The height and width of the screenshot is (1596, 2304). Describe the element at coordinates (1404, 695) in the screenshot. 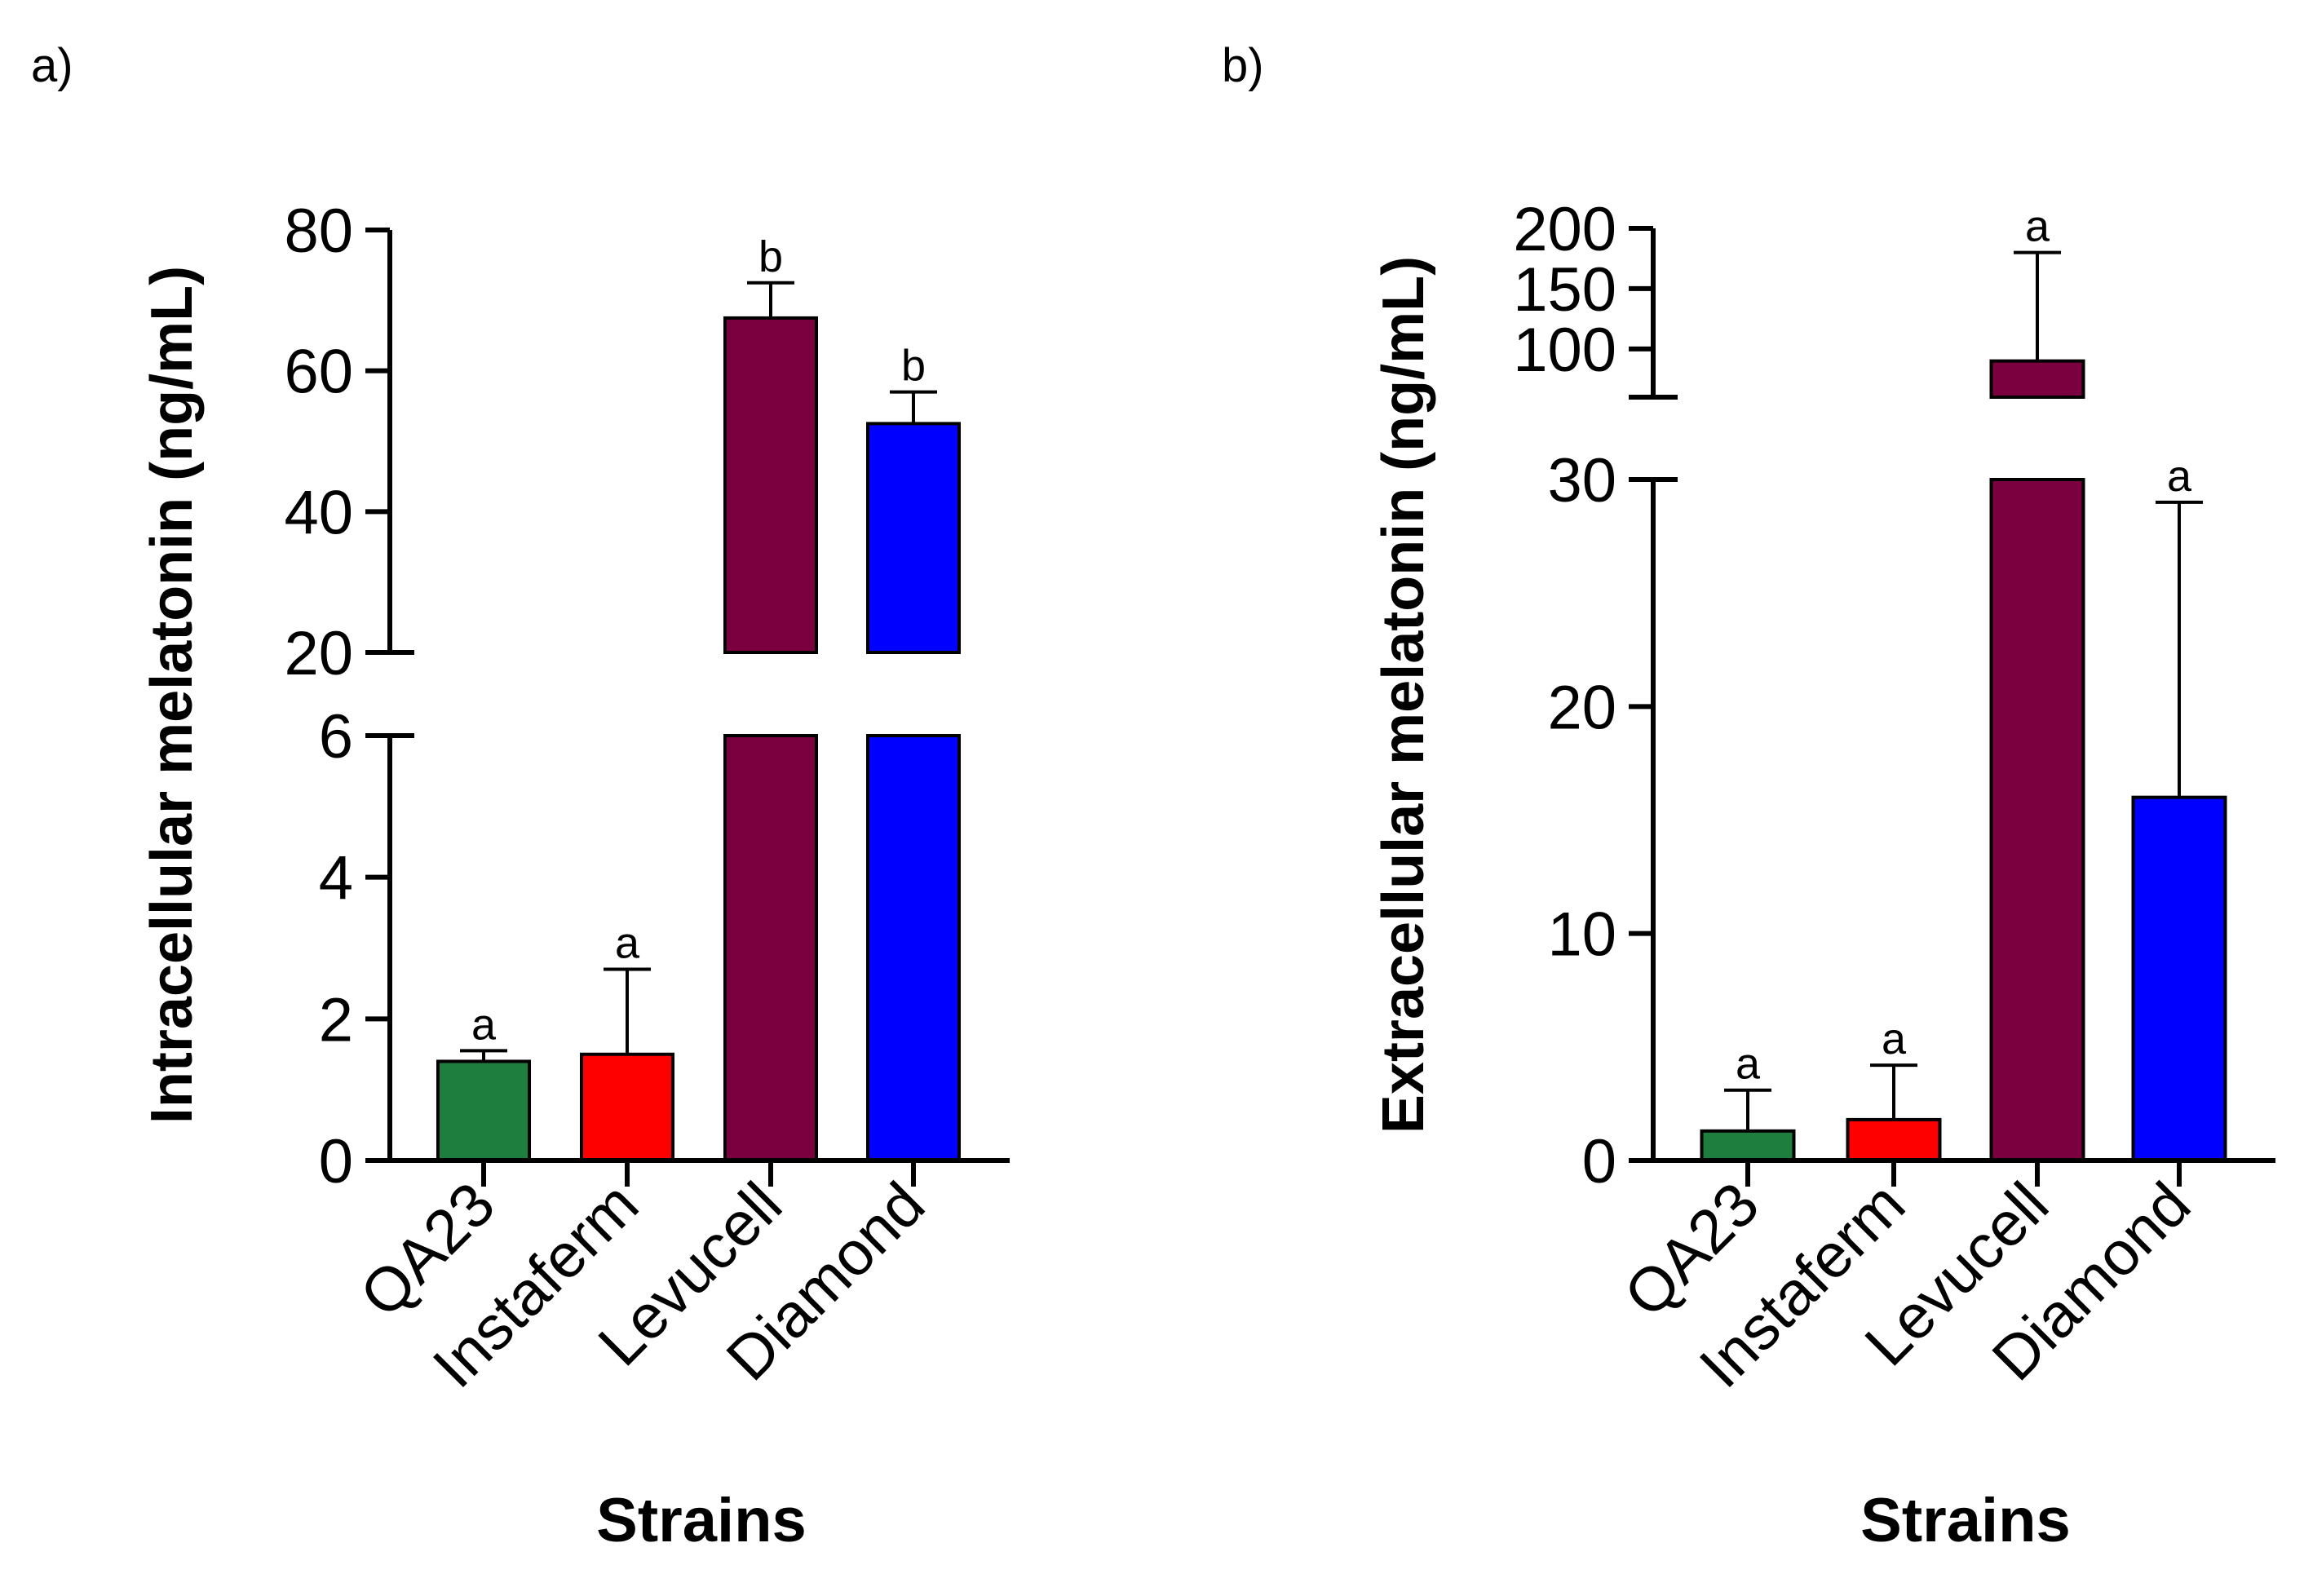

I see `y-axis-title: Extracellular melatonin (ng/mL)` at that location.